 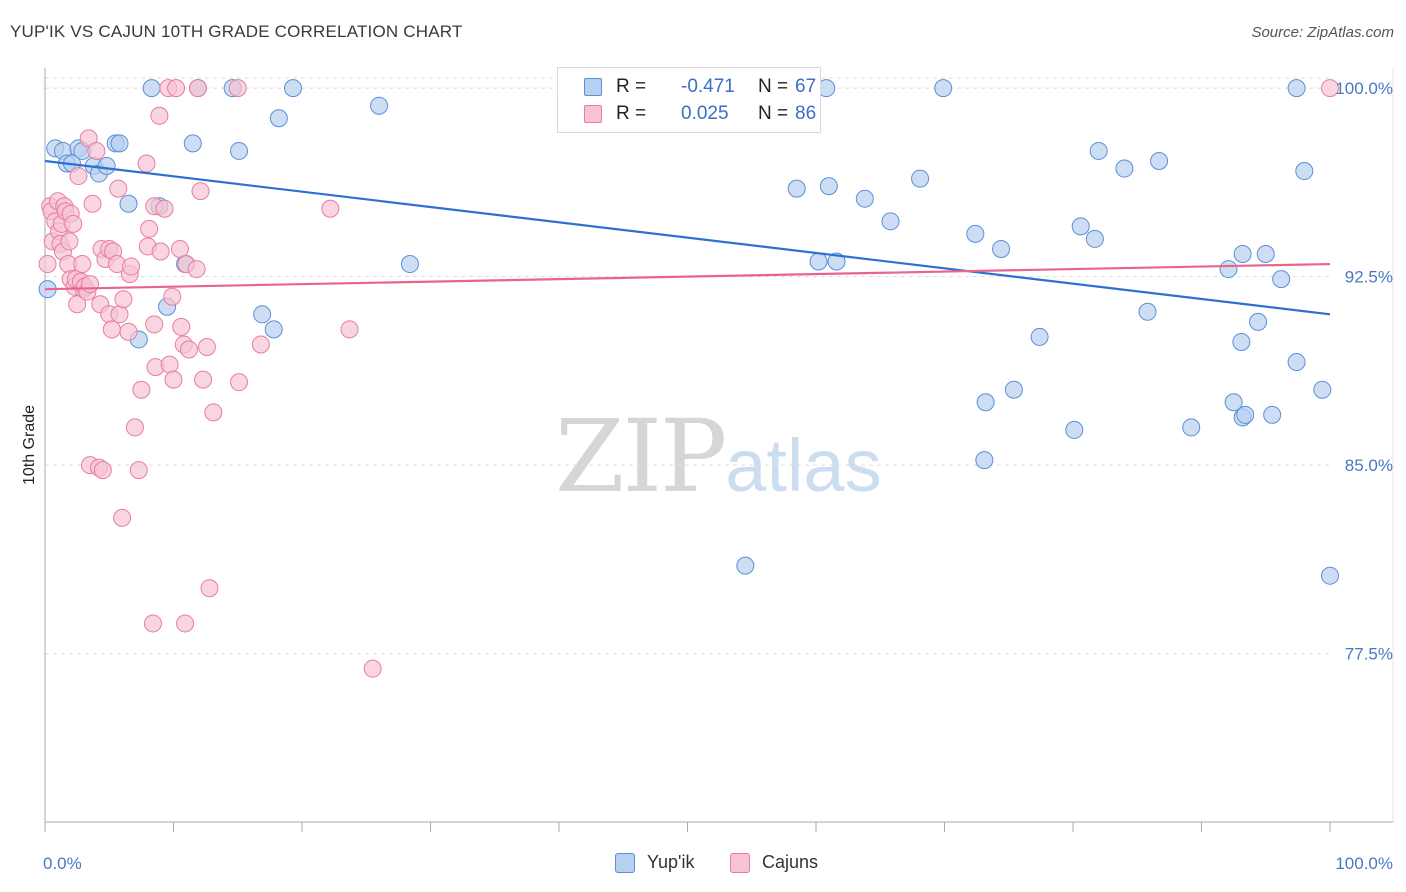 I want to click on legend-n-label: N =, so click(x=773, y=113).